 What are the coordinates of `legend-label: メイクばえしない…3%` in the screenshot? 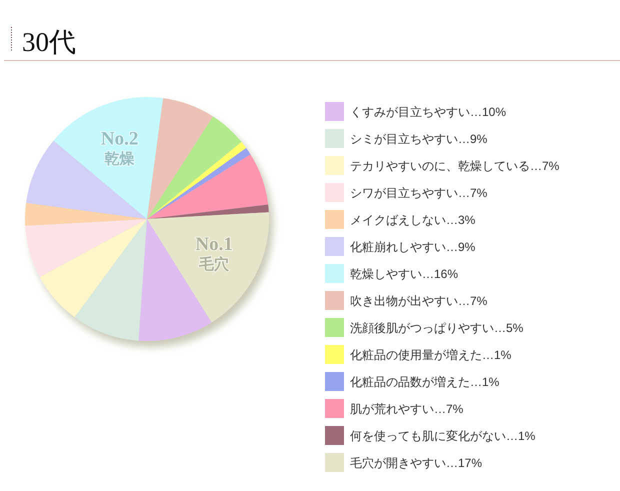 It's located at (413, 220).